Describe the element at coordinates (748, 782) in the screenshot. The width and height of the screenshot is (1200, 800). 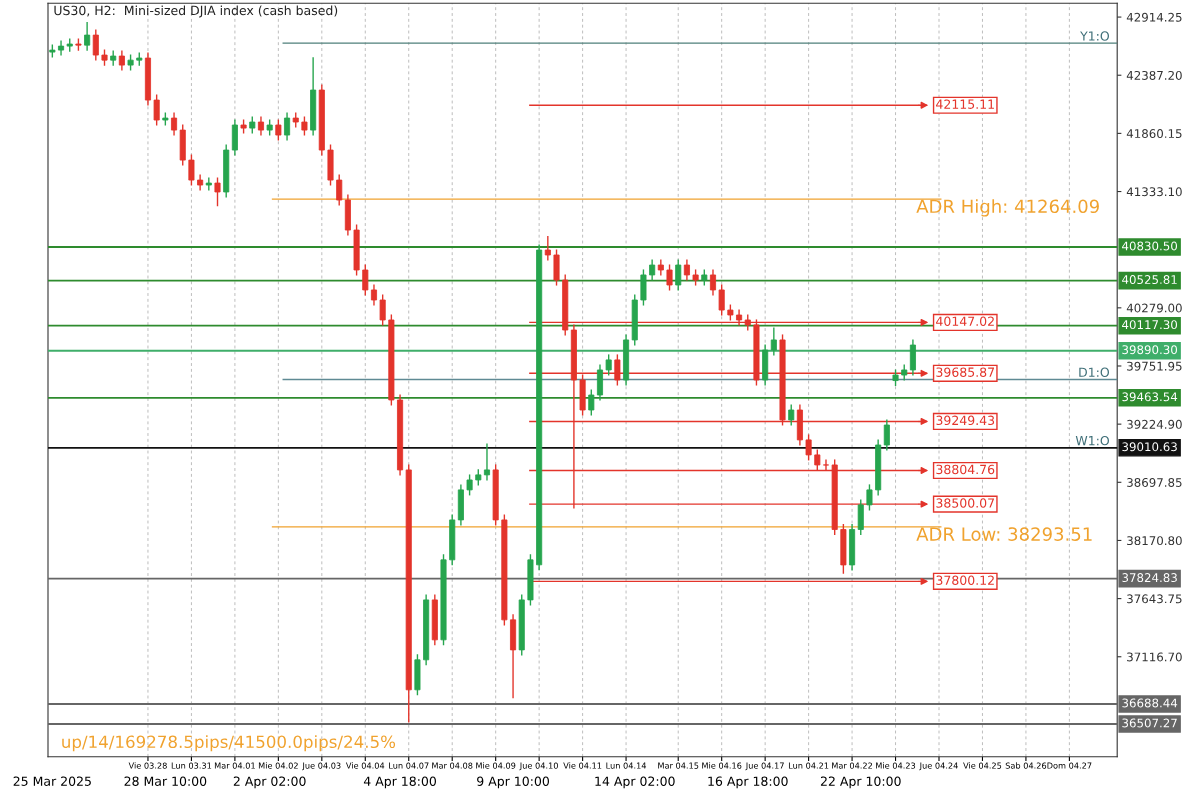
I see `x-tick-label: 16 Apr 18:00` at that location.